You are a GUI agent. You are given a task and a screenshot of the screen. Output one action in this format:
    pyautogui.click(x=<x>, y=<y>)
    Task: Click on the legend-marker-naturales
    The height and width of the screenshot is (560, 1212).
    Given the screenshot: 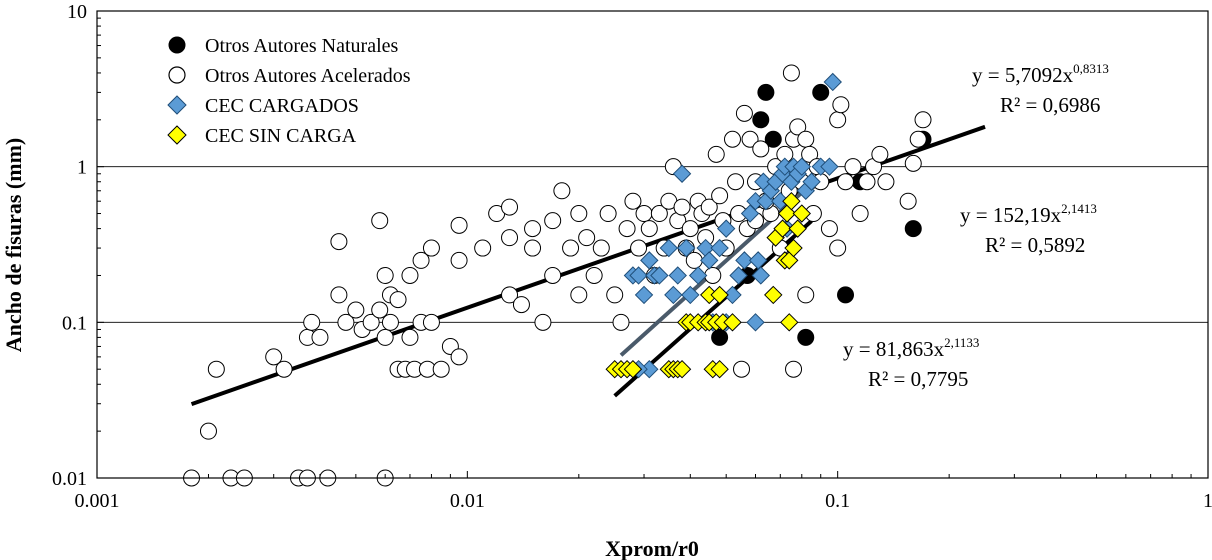 What is the action you would take?
    pyautogui.click(x=177, y=45)
    